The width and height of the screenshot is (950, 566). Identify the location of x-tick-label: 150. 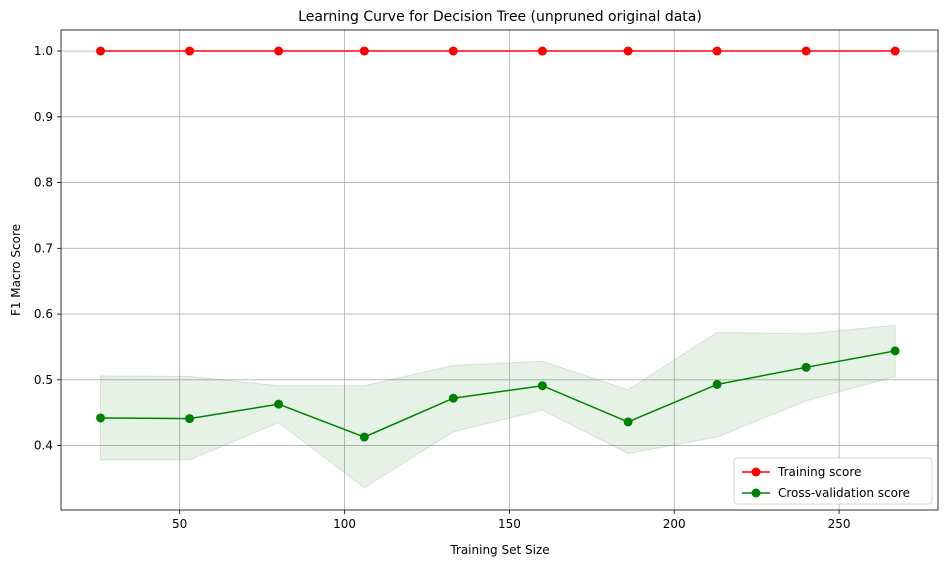
(509, 524).